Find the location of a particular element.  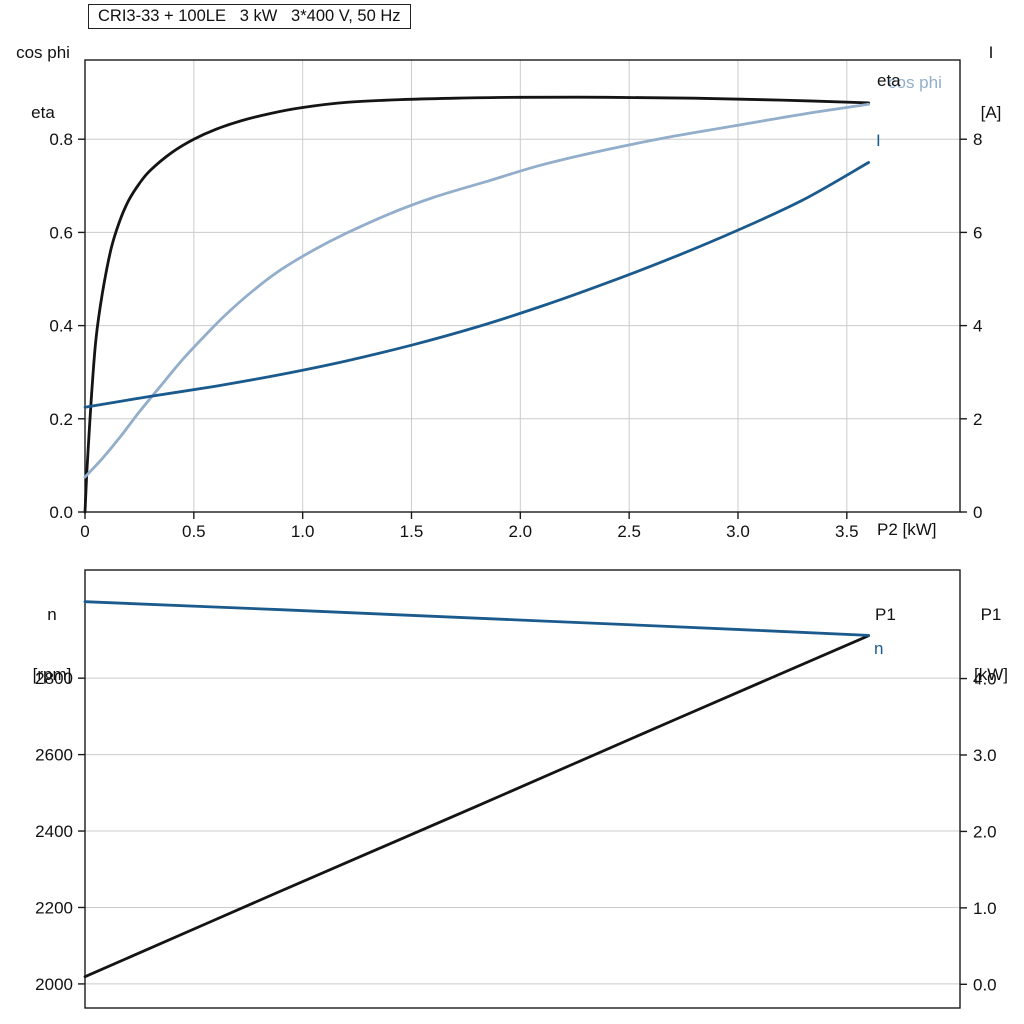

y-tick-label-left: 2800 is located at coordinates (54, 678).